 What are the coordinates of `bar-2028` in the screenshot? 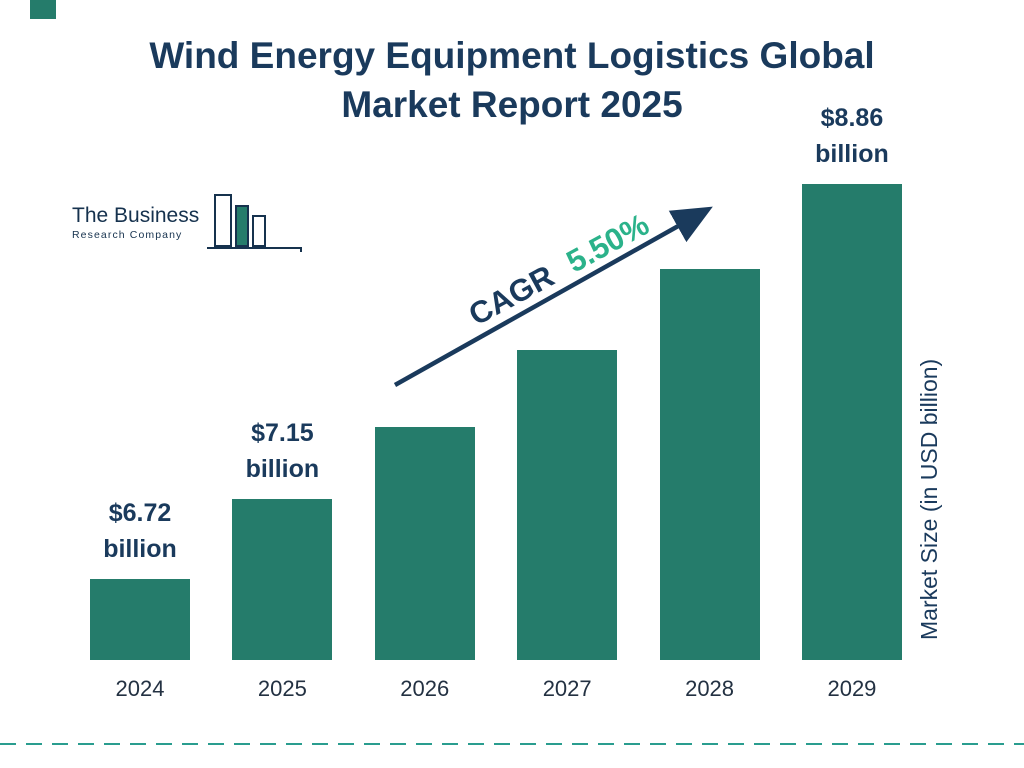 It's located at (709, 464).